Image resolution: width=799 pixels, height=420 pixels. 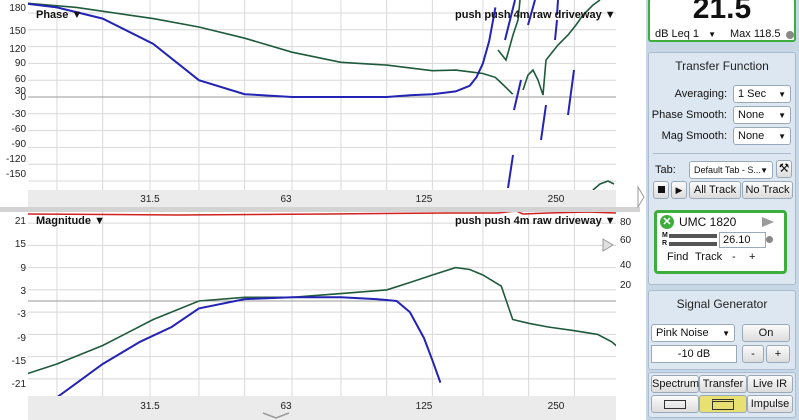 I want to click on generator-on-button: On, so click(x=766, y=333).